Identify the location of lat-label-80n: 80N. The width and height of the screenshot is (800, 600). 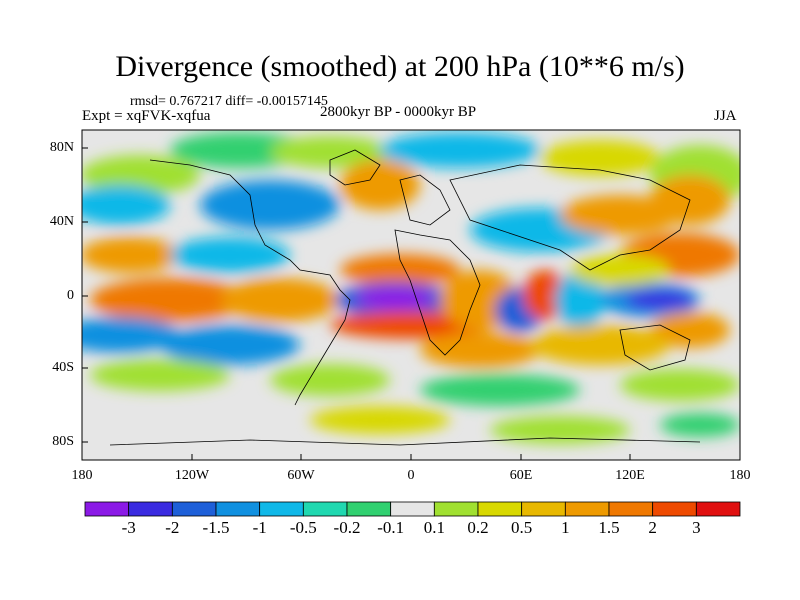
(61, 147).